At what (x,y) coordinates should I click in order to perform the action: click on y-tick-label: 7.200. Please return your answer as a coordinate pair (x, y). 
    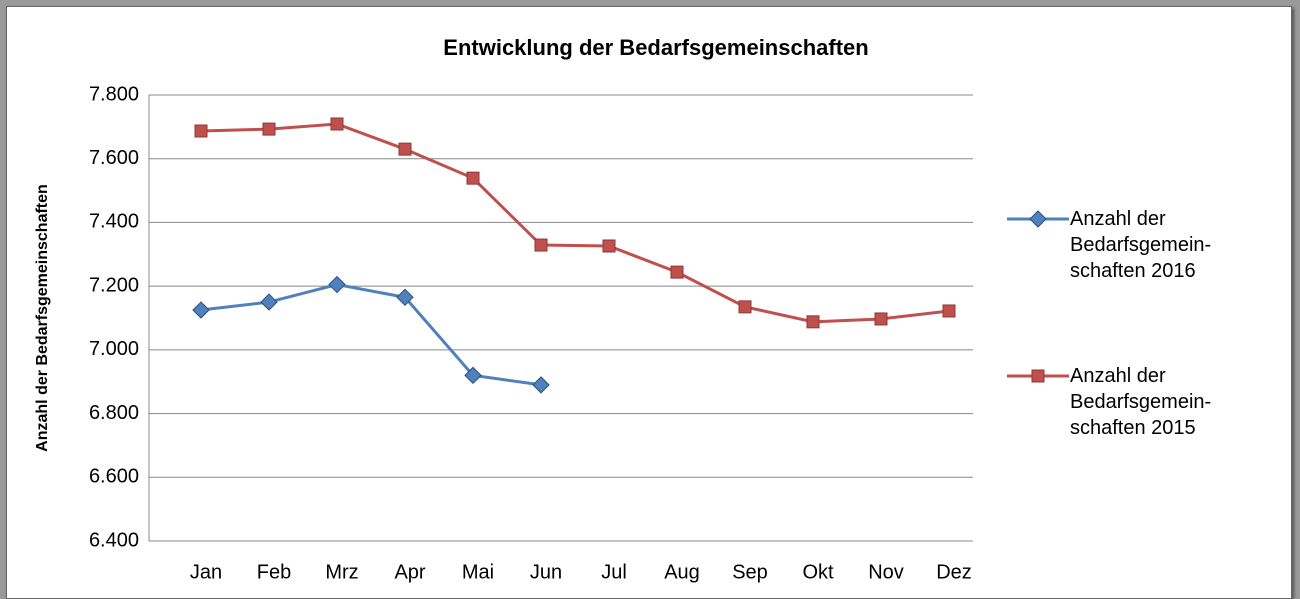
    Looking at the image, I should click on (114, 285).